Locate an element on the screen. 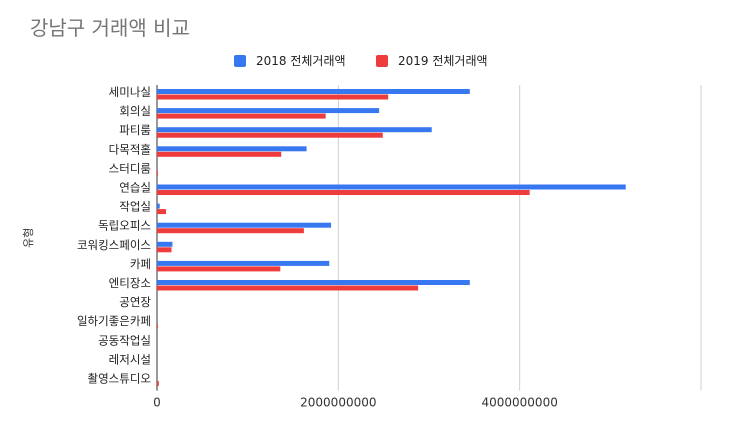 This screenshot has width=733, height=440. y-tick-label: 작업실 is located at coordinates (135, 207).